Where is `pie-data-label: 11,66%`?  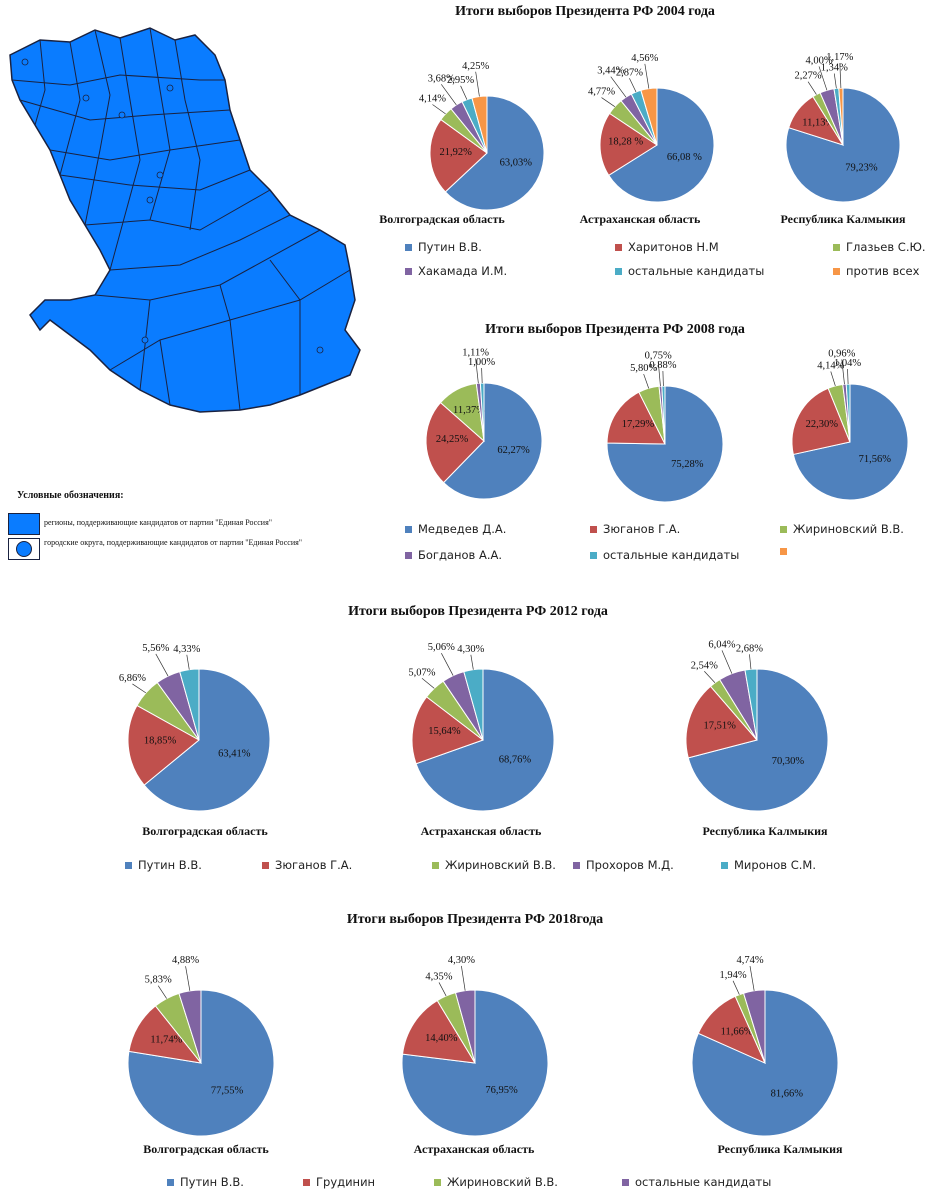 pie-data-label: 11,66% is located at coordinates (737, 1032).